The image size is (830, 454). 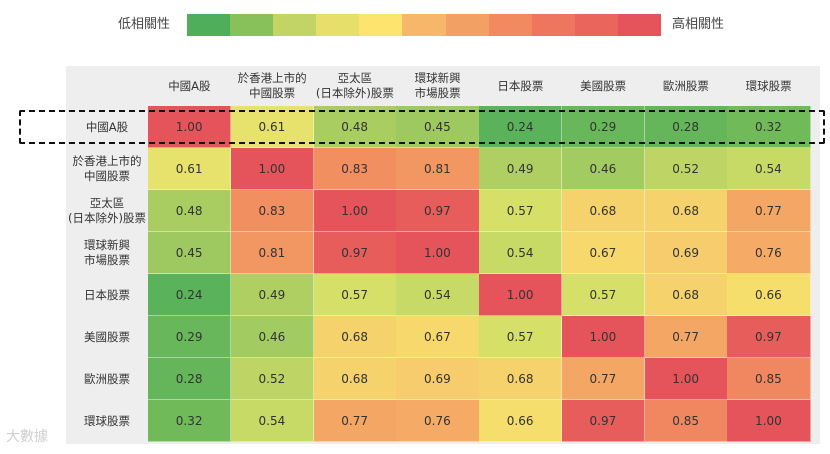 I want to click on column-header: 美國股票, so click(x=603, y=85).